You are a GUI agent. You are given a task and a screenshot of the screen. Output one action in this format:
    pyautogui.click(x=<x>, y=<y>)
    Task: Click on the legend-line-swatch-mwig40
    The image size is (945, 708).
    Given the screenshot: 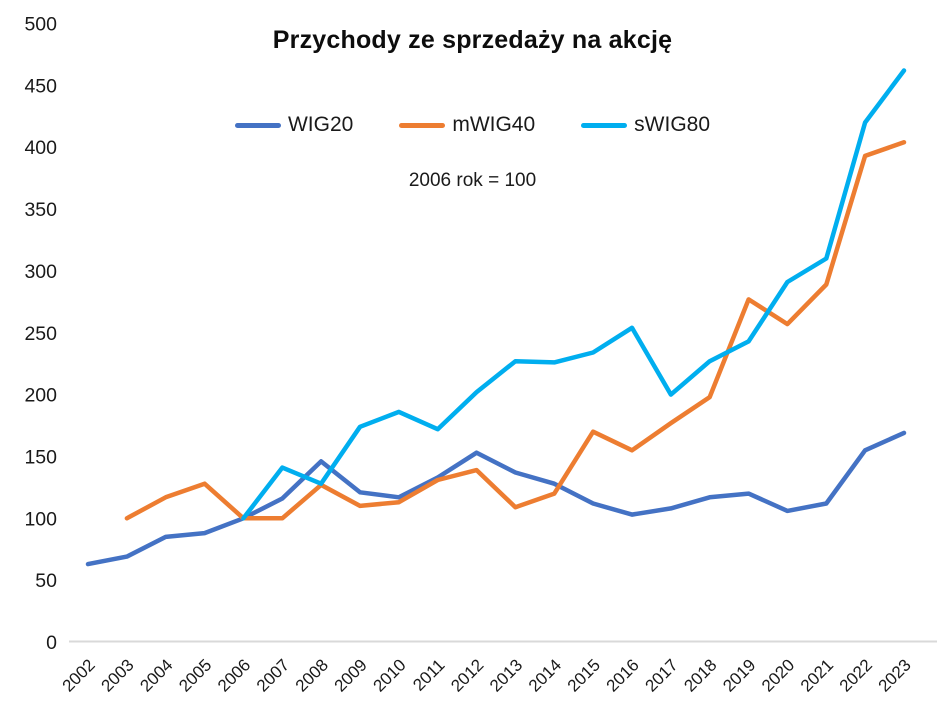 What is the action you would take?
    pyautogui.click(x=422, y=125)
    